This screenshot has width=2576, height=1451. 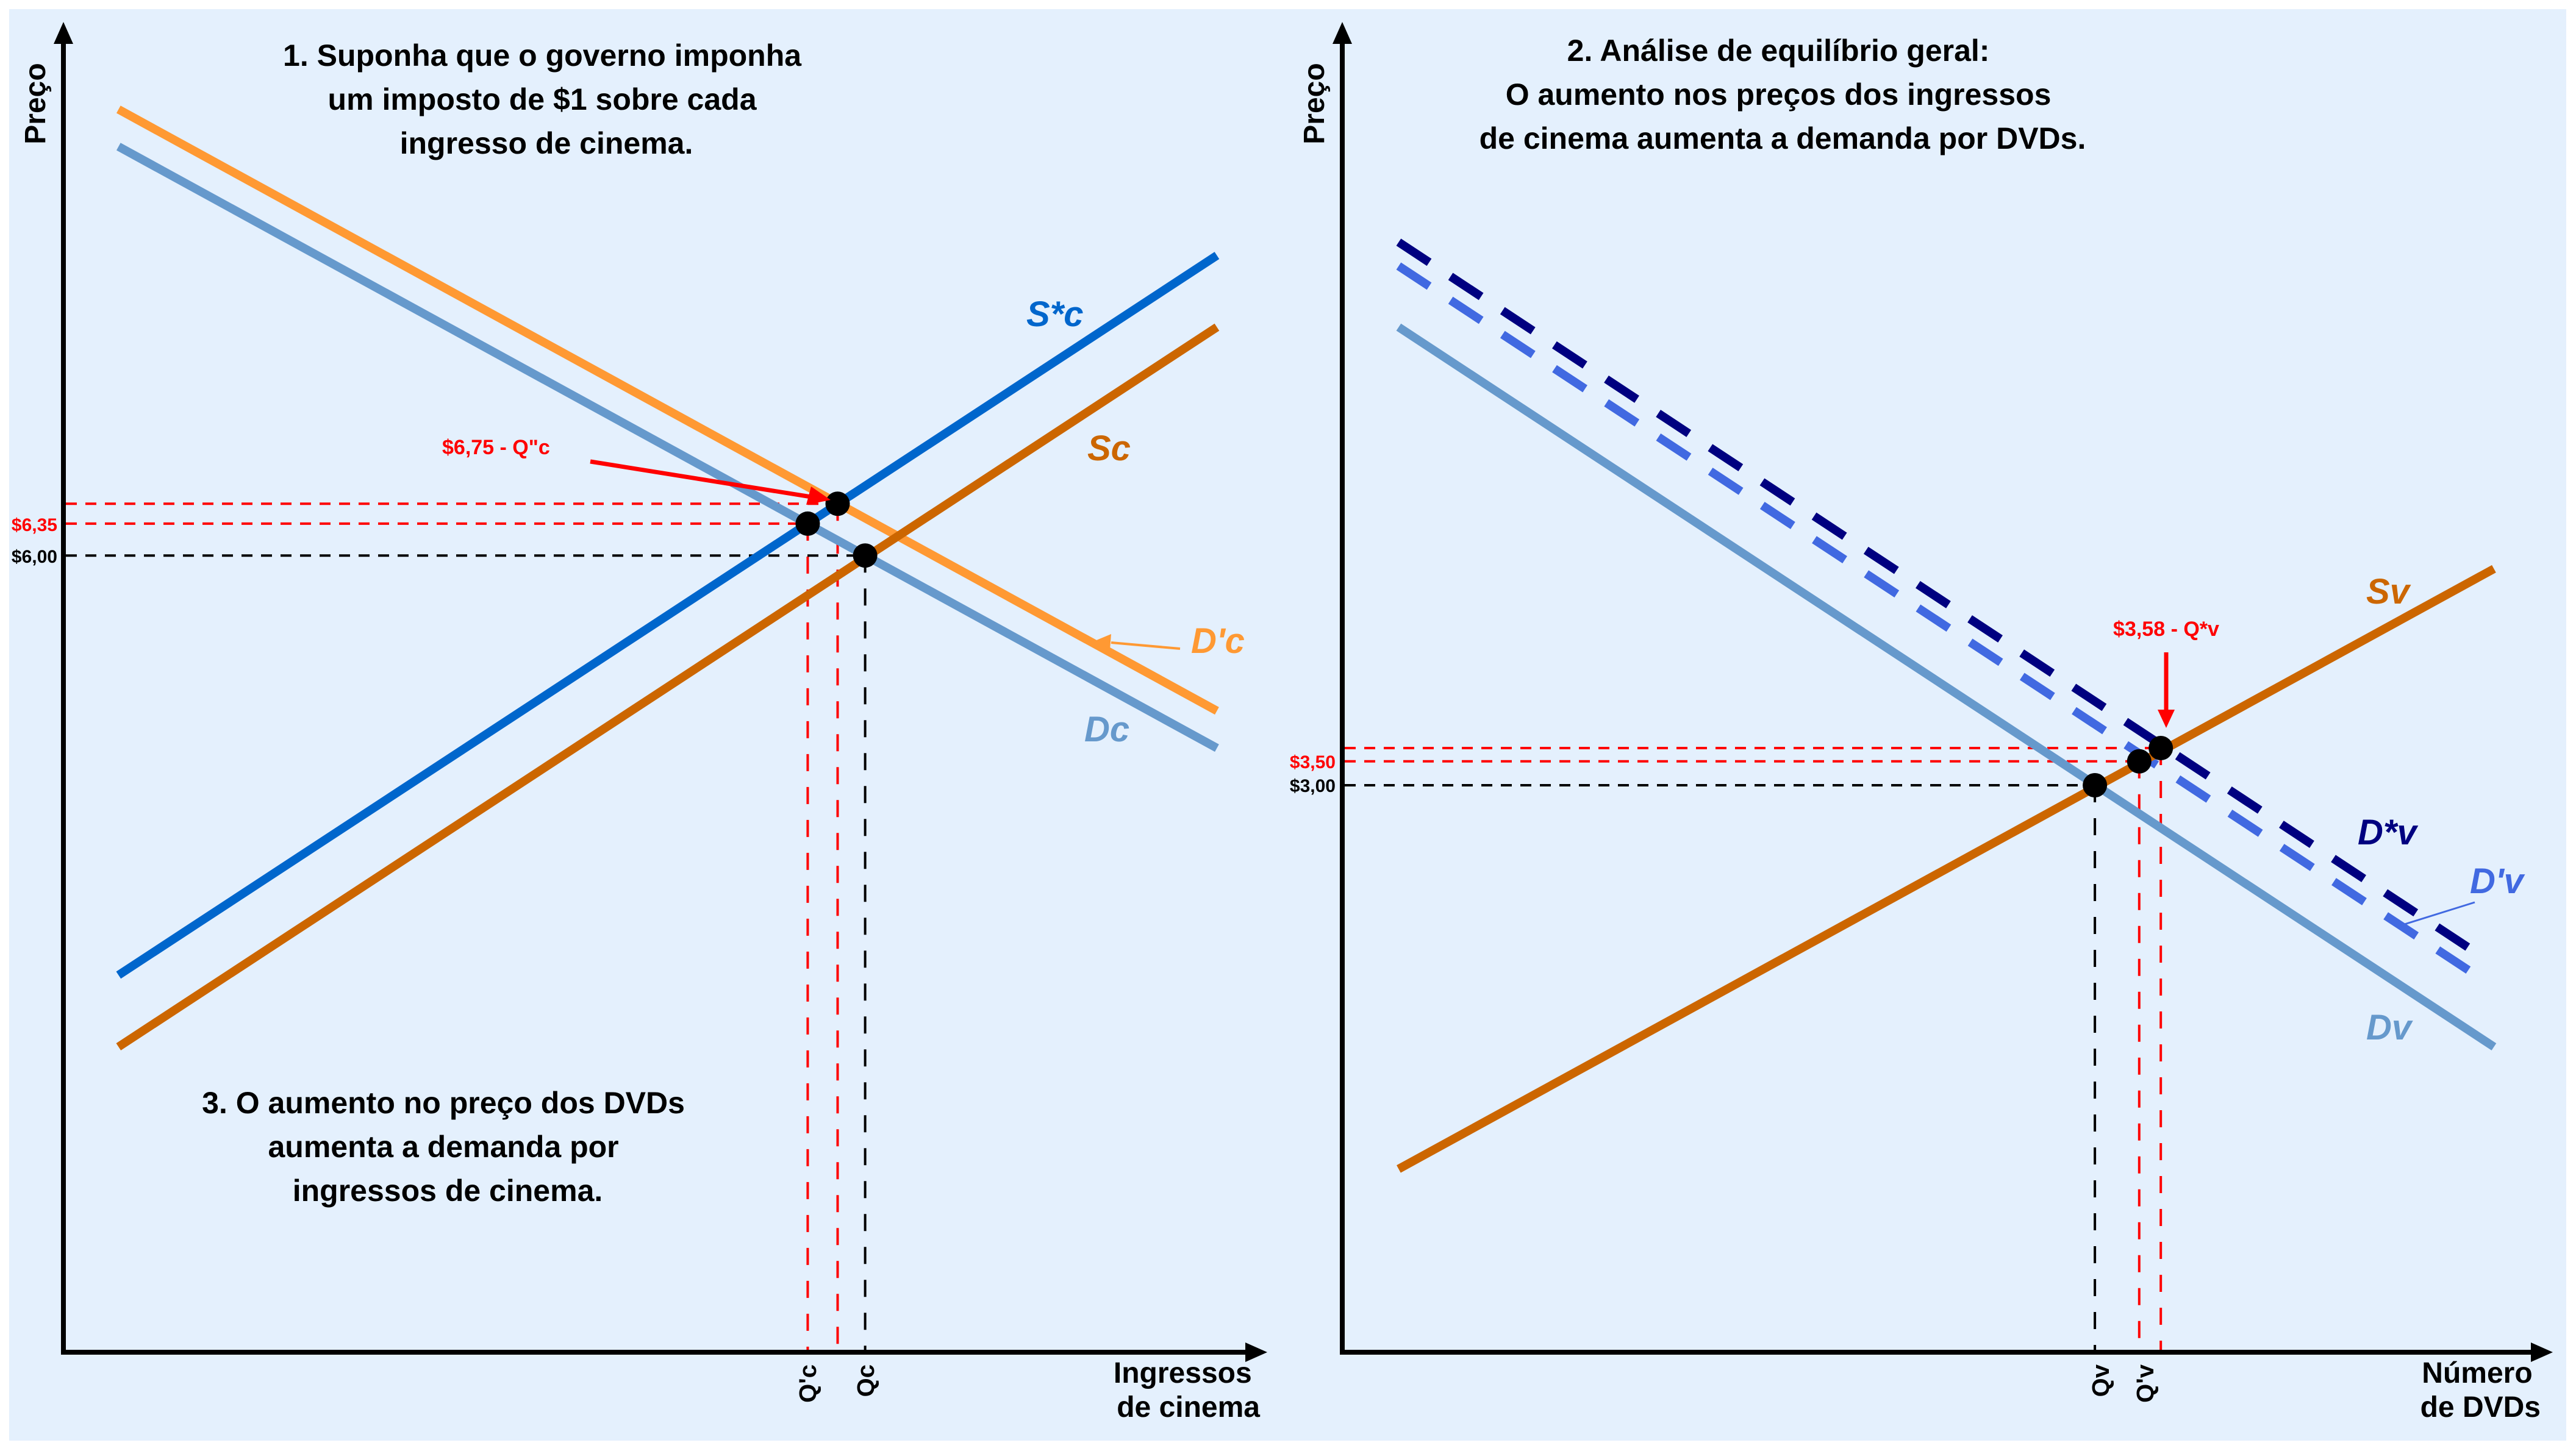 What do you see at coordinates (2497, 881) in the screenshot?
I see `curve-label-d-prime-v: D'v` at bounding box center [2497, 881].